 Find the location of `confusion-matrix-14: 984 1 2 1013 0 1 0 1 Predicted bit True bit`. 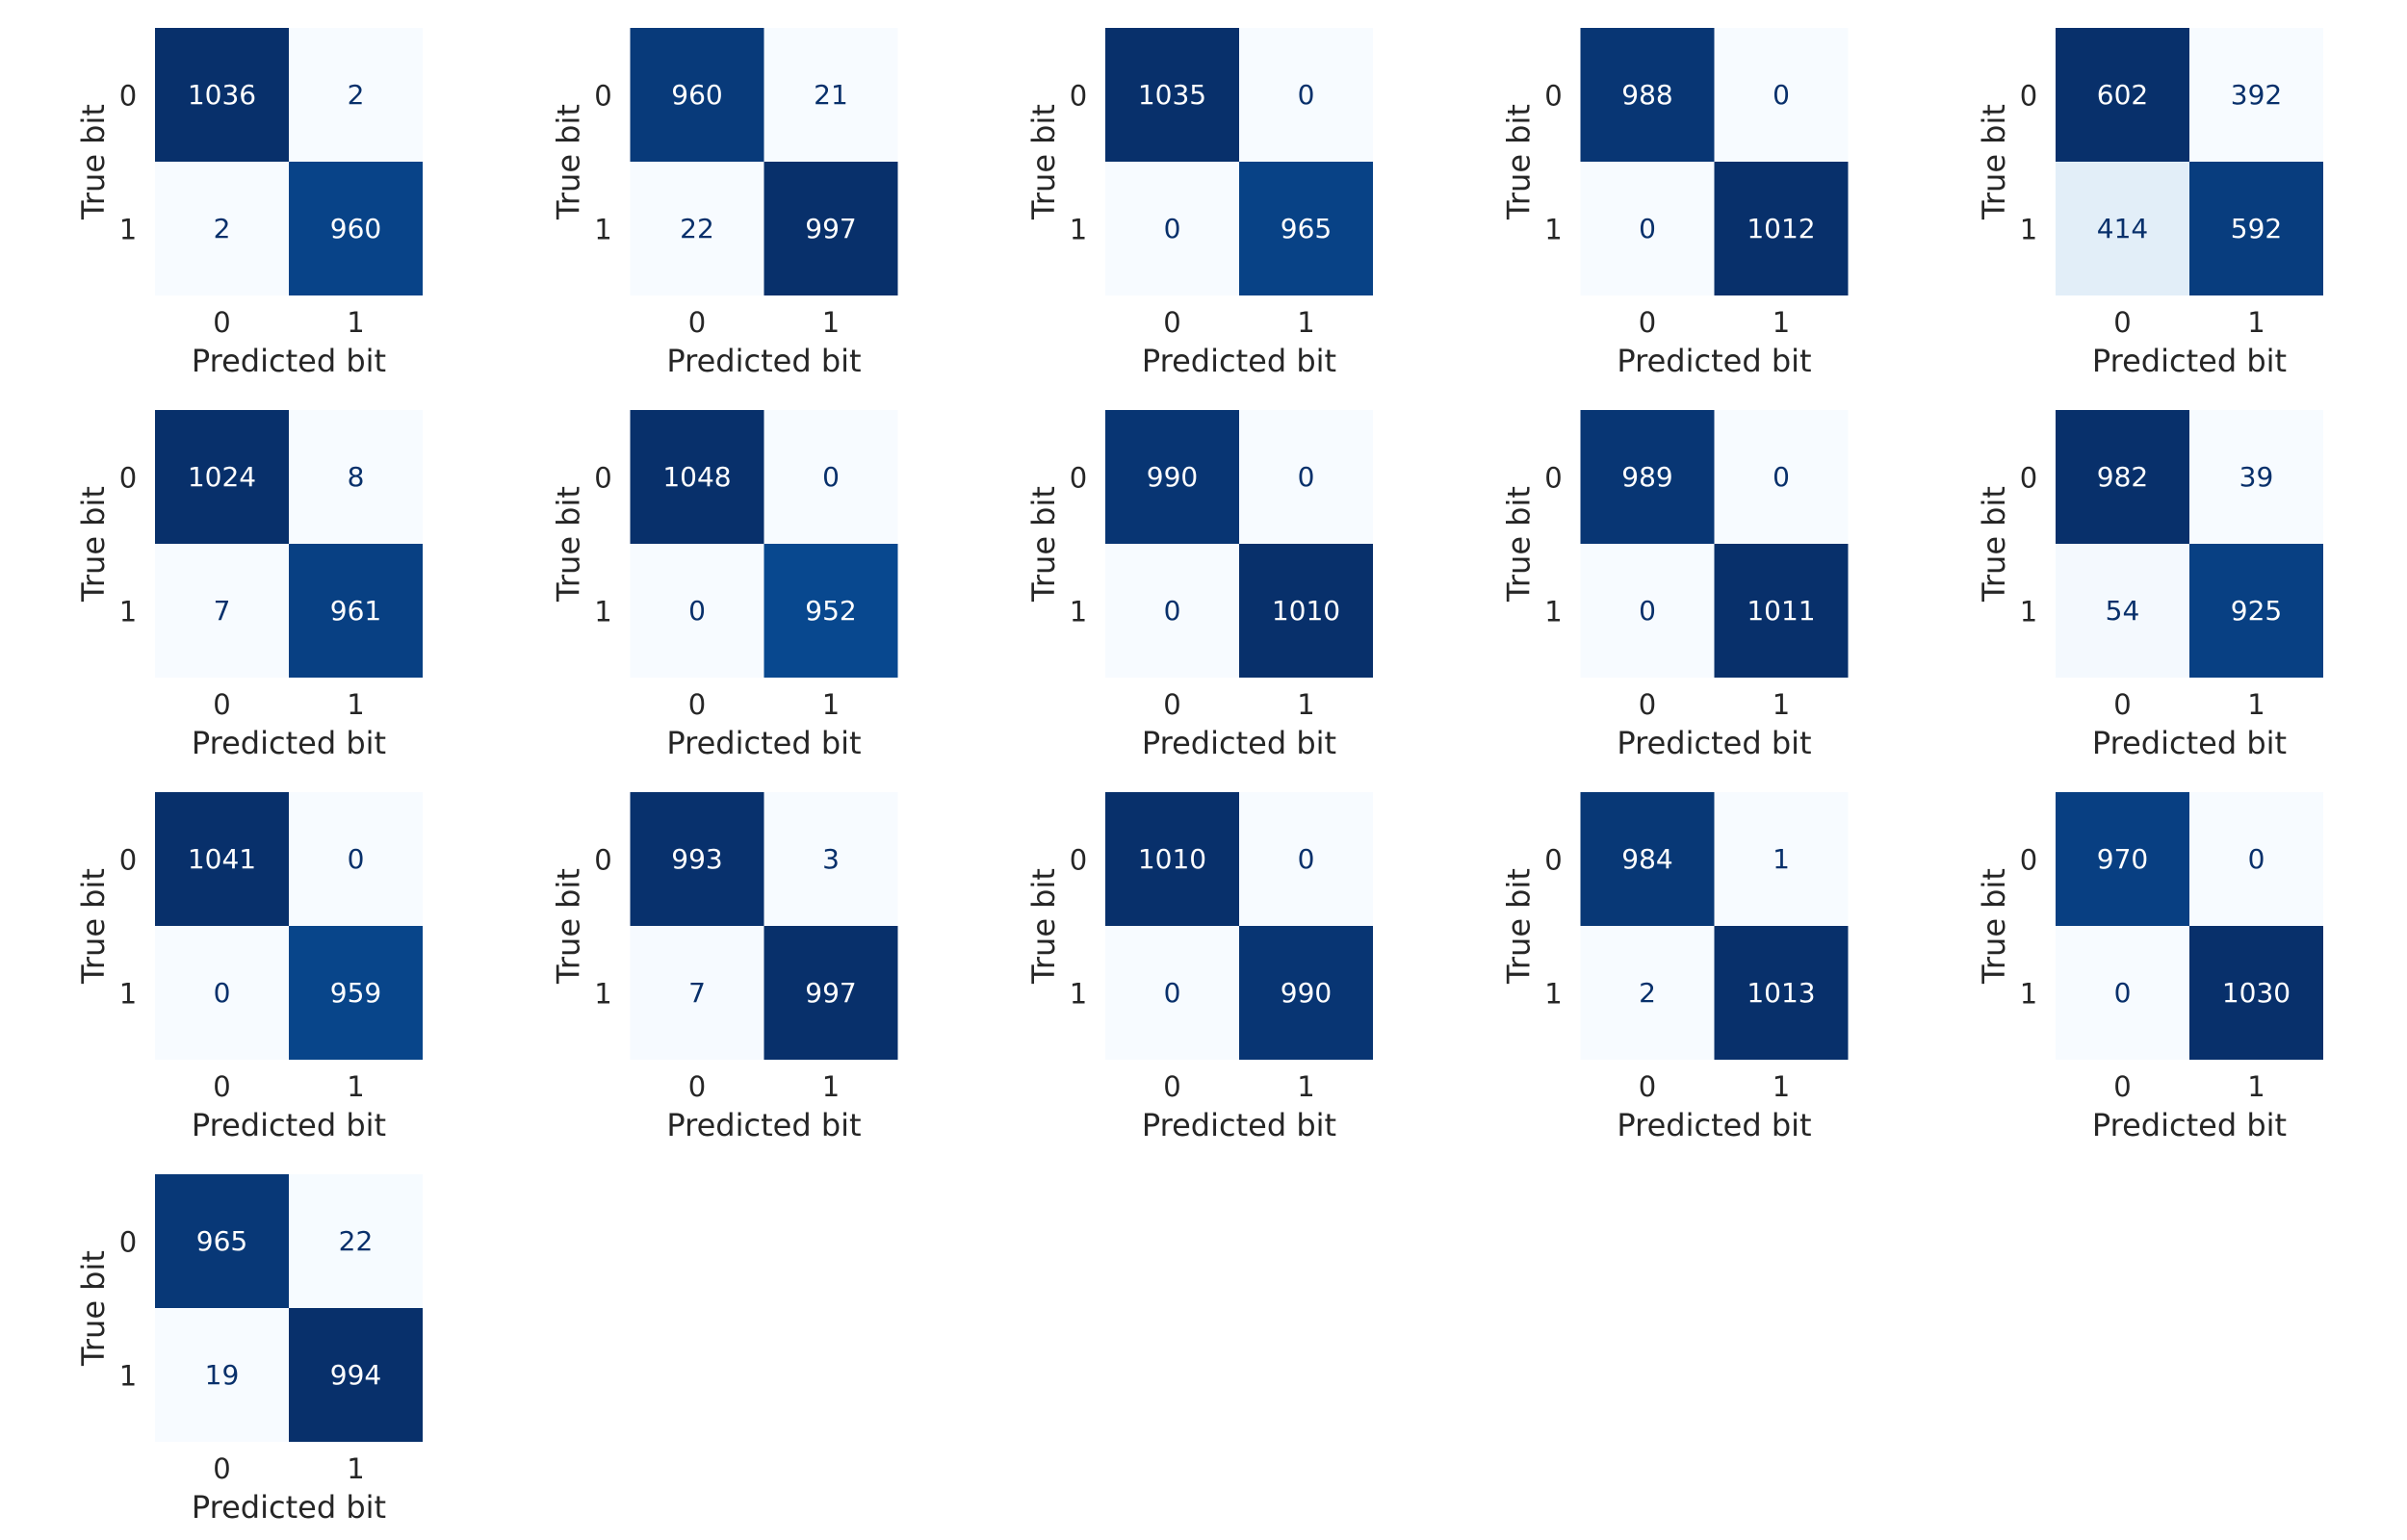

confusion-matrix-14: 984 1 2 1013 0 1 0 1 Predicted bit True bit is located at coordinates (1675, 967).